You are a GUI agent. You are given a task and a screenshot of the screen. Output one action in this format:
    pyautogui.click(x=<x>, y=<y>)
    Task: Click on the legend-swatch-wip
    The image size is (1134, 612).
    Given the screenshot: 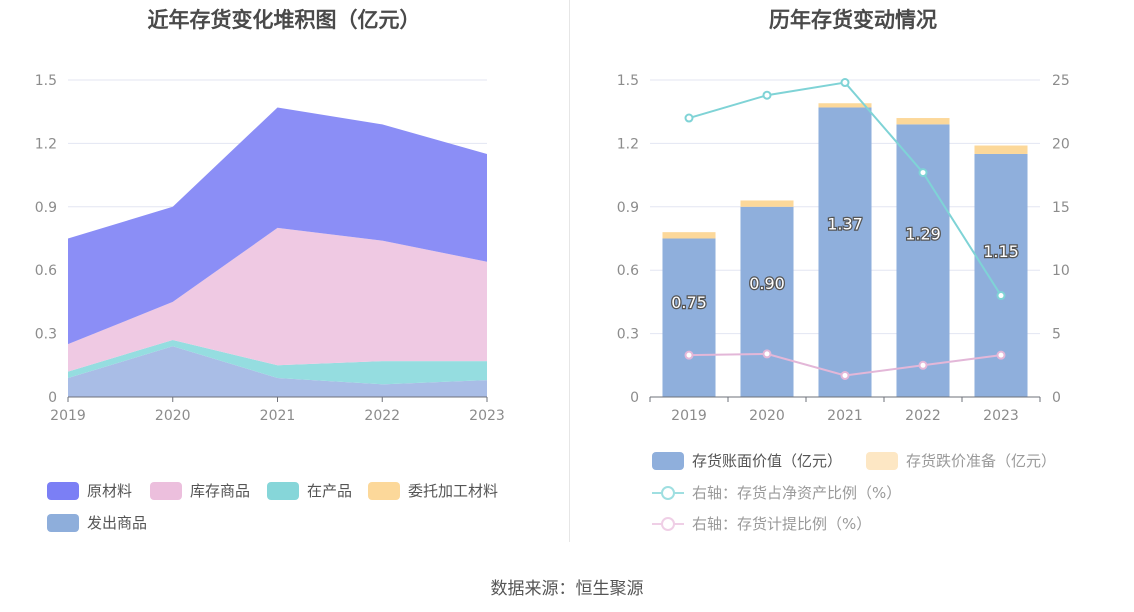 What is the action you would take?
    pyautogui.click(x=283, y=490)
    